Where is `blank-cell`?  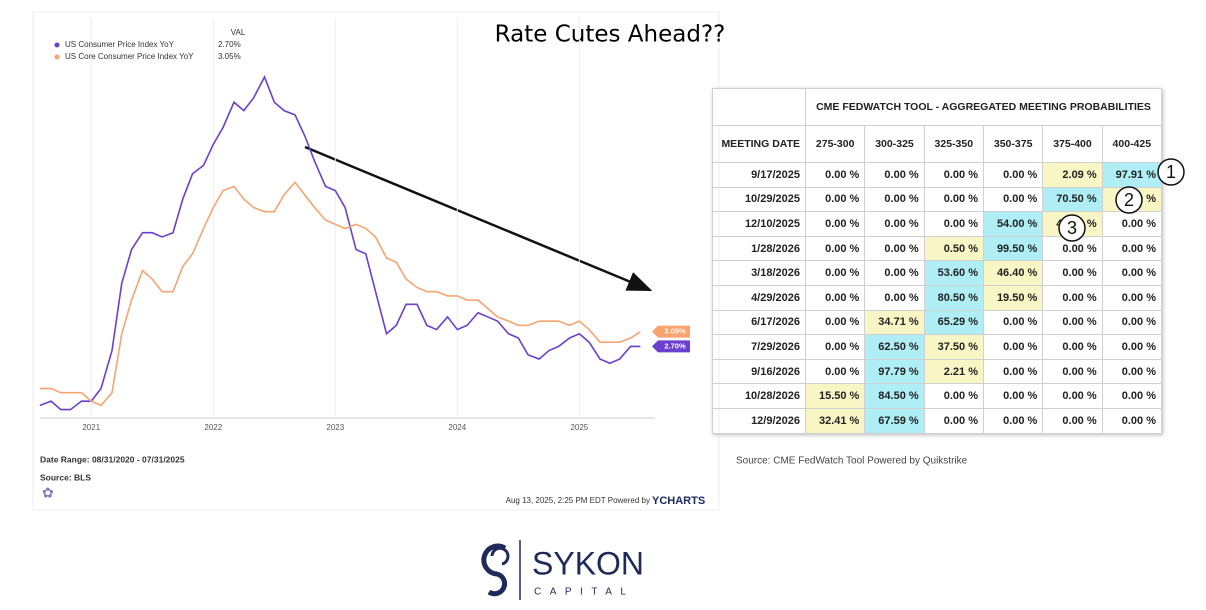 blank-cell is located at coordinates (759, 107).